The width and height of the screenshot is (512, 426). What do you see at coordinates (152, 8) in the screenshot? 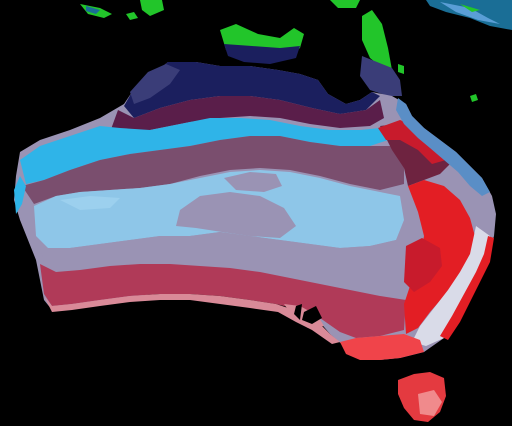
I see `island-sulawesi` at bounding box center [152, 8].